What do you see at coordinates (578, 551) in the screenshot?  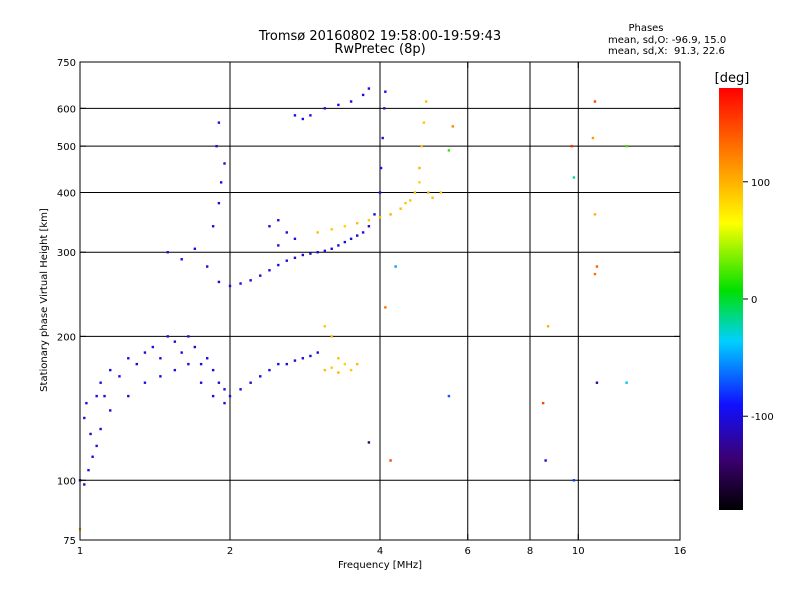 I see `x-tick-label: 10` at bounding box center [578, 551].